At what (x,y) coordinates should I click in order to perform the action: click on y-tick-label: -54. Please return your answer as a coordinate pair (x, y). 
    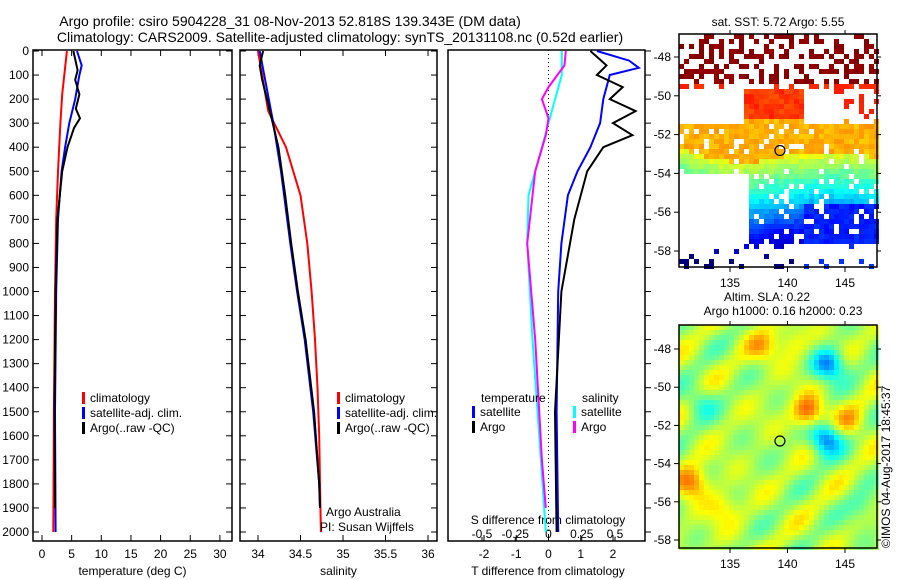
    Looking at the image, I should click on (663, 464).